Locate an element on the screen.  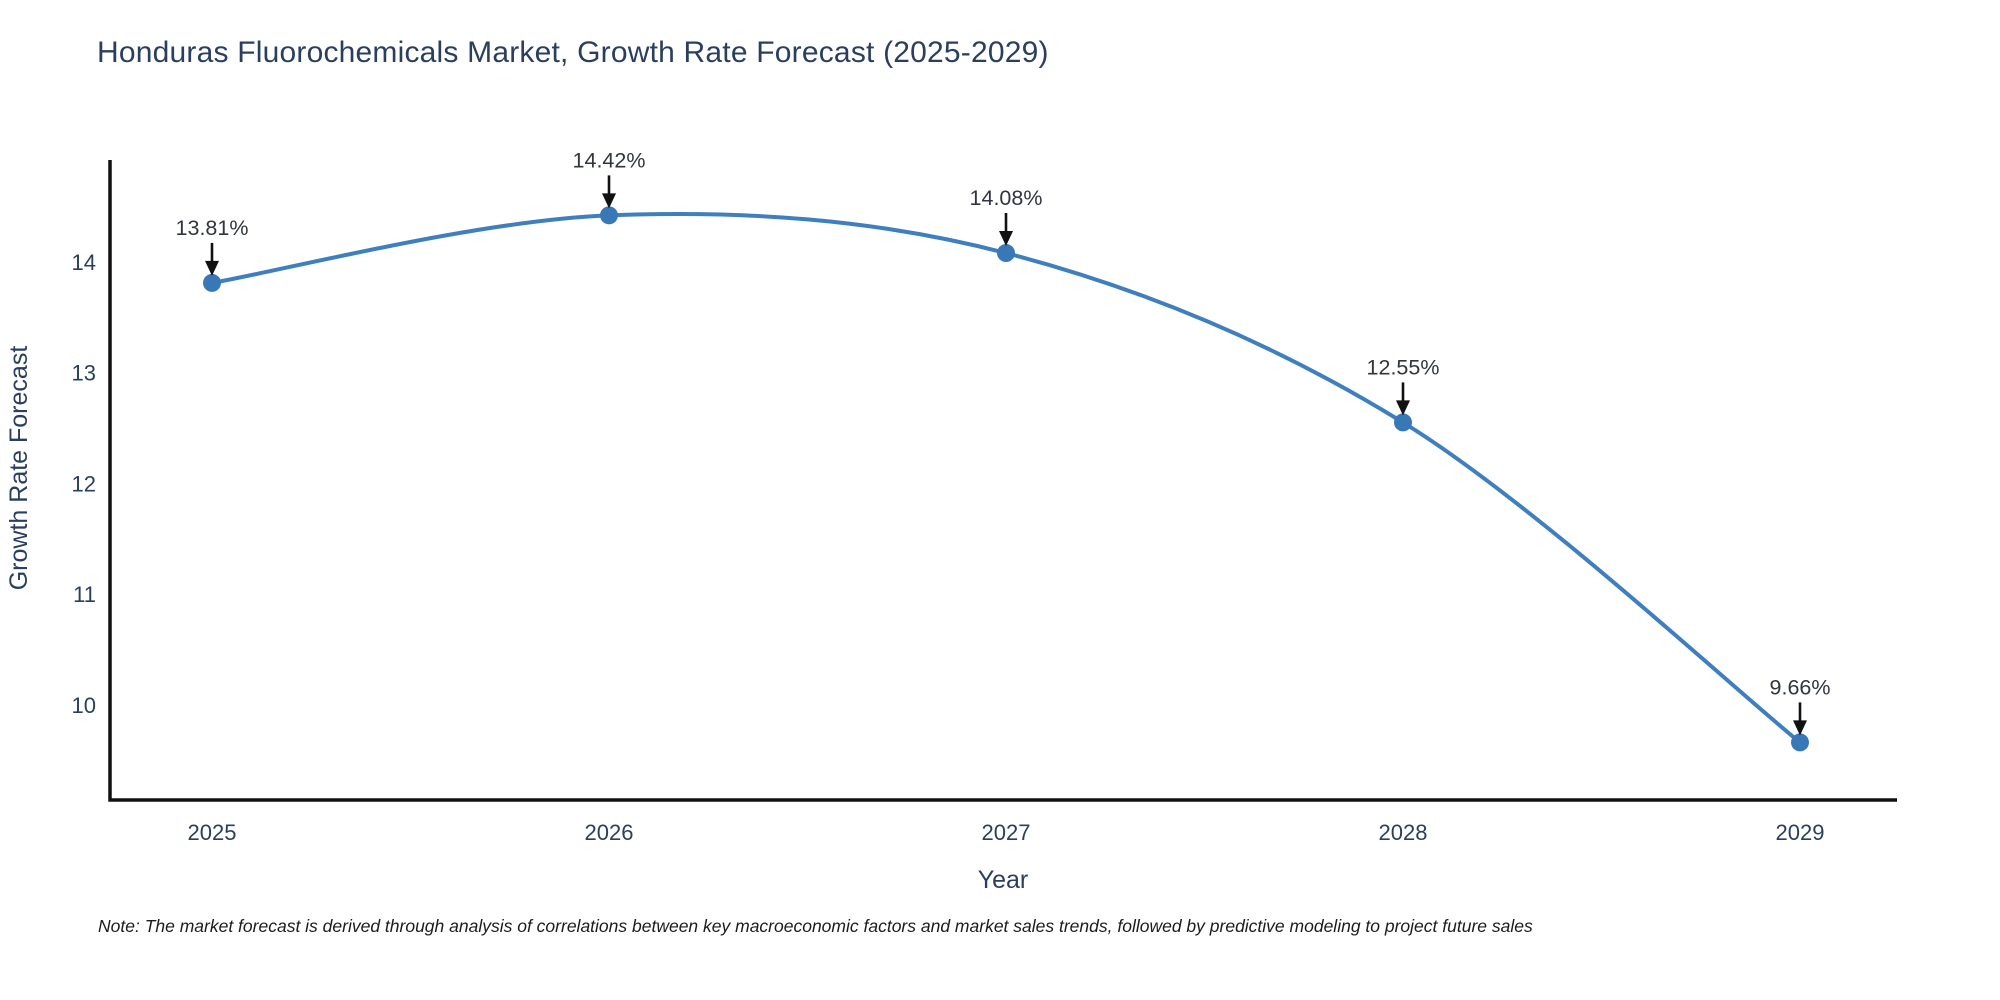
x-tick-label: 2026 is located at coordinates (609, 832).